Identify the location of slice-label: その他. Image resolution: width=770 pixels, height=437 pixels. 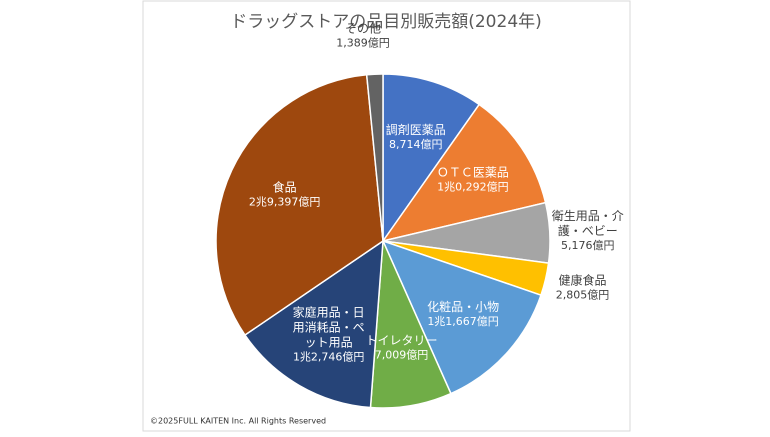
(363, 28).